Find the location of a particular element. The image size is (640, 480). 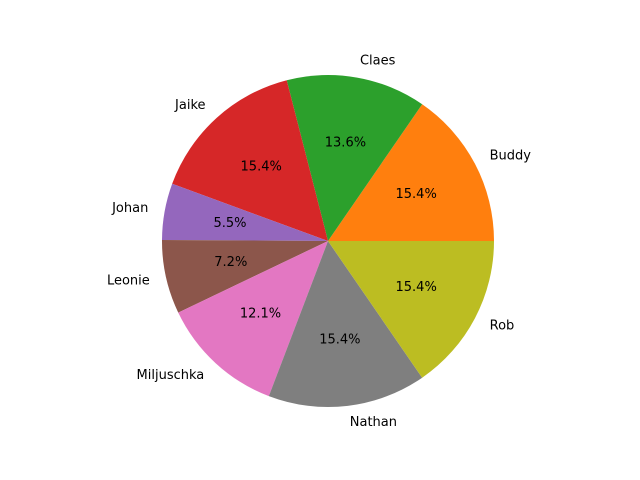

pct-label-miljuschka: 12.1% is located at coordinates (260, 314).